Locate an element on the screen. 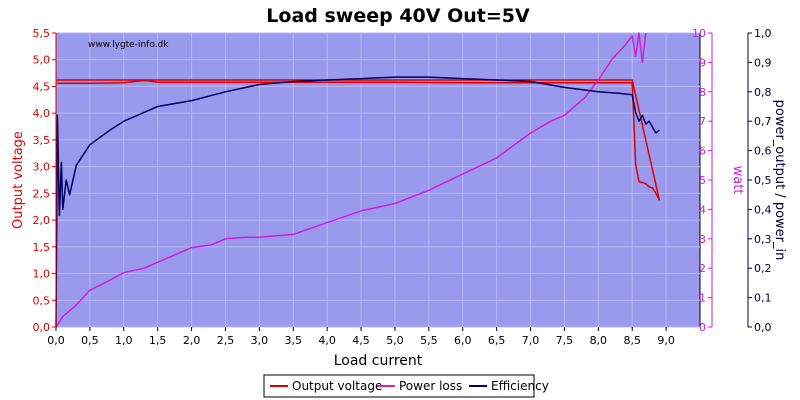 The width and height of the screenshot is (800, 400). y-left-tick-label: 2,0 is located at coordinates (42, 220).